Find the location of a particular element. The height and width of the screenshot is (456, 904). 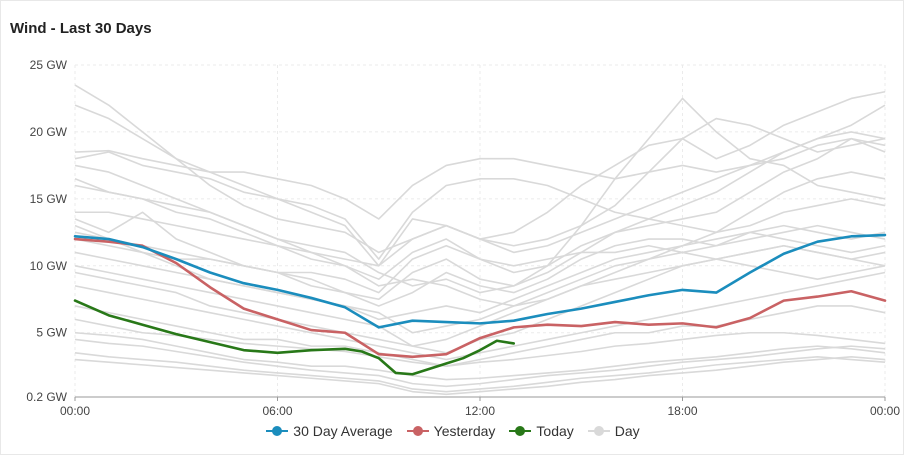

legend-marker-30-day-average is located at coordinates (277, 431).